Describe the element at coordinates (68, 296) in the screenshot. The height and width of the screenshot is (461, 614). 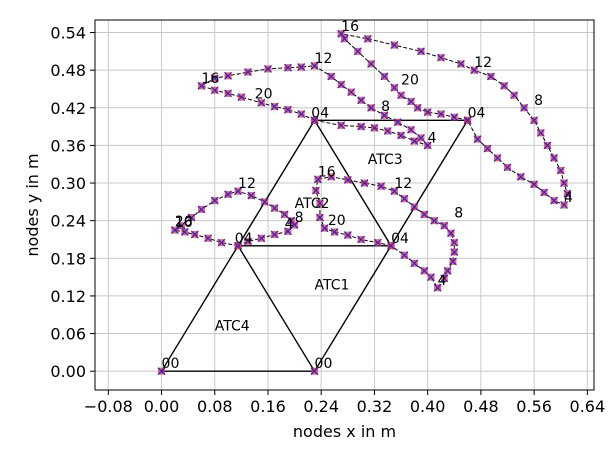
I see `y-tick-label: 0.12` at that location.